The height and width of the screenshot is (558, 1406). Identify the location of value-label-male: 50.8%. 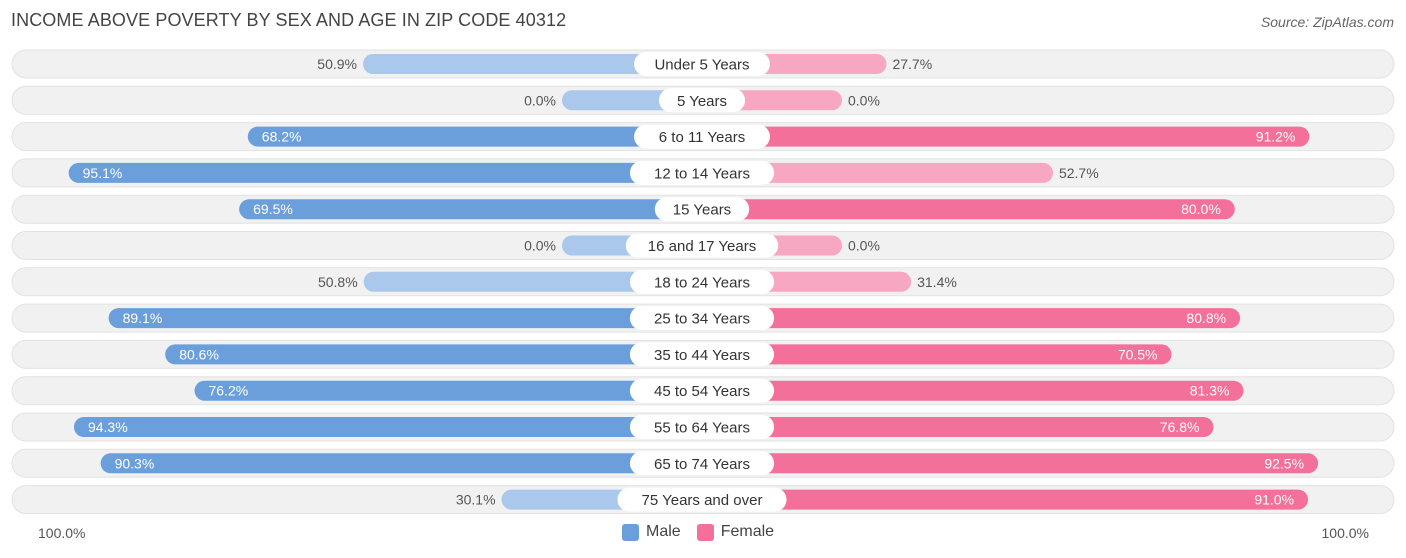
(338, 282).